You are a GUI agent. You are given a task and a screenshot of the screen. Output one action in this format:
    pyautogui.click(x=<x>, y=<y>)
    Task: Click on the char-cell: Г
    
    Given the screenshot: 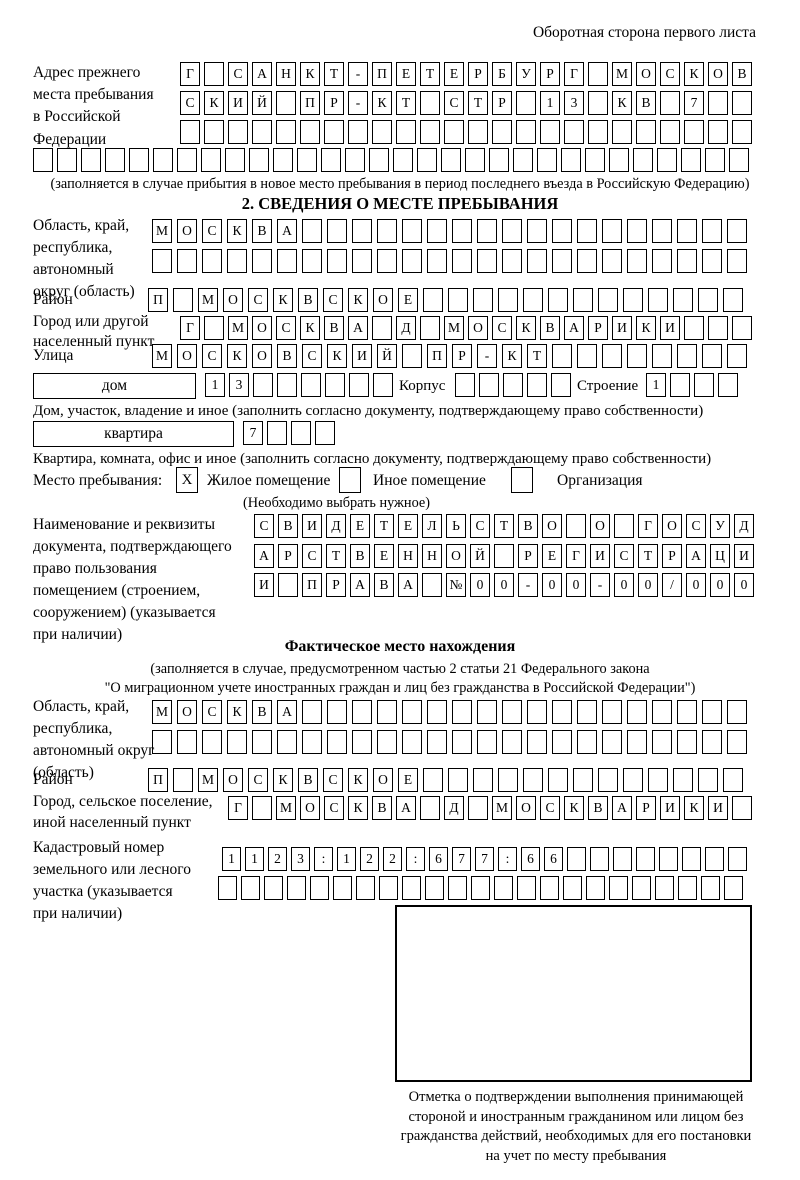 What is the action you would take?
    pyautogui.click(x=648, y=526)
    